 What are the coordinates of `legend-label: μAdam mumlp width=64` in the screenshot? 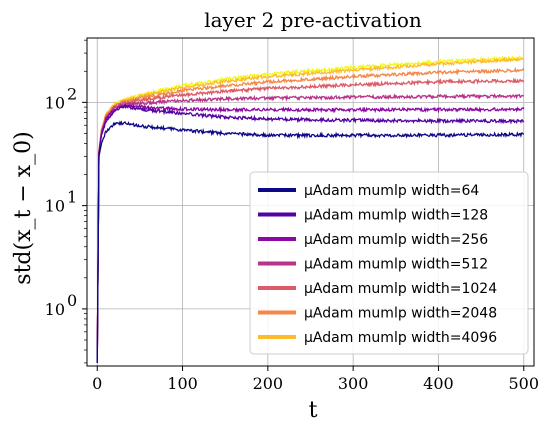 It's located at (391, 191).